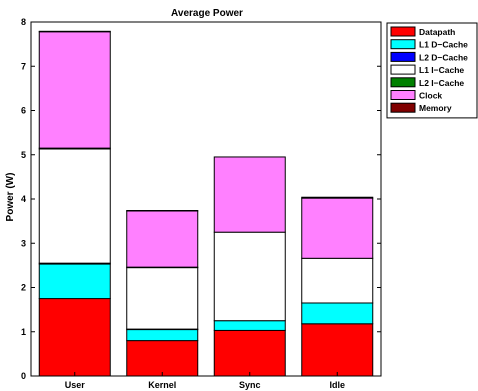 Image resolution: width=478 pixels, height=391 pixels. Describe the element at coordinates (23, 199) in the screenshot. I see `y-tick-label: 4` at that location.